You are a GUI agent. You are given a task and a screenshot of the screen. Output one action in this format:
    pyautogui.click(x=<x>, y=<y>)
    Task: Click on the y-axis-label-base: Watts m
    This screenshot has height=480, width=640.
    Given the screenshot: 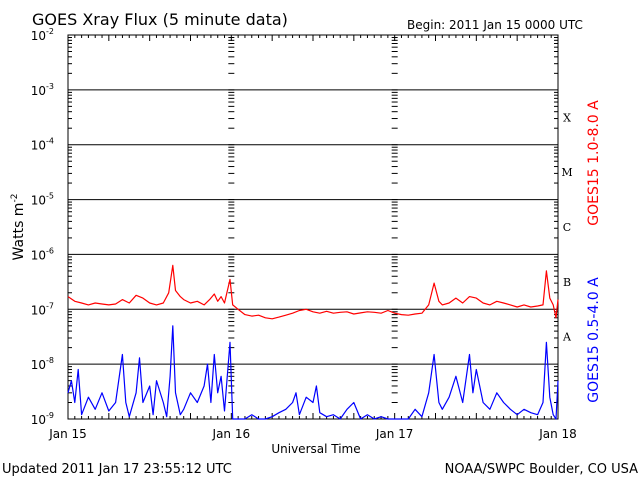 What is the action you would take?
    pyautogui.click(x=19, y=232)
    